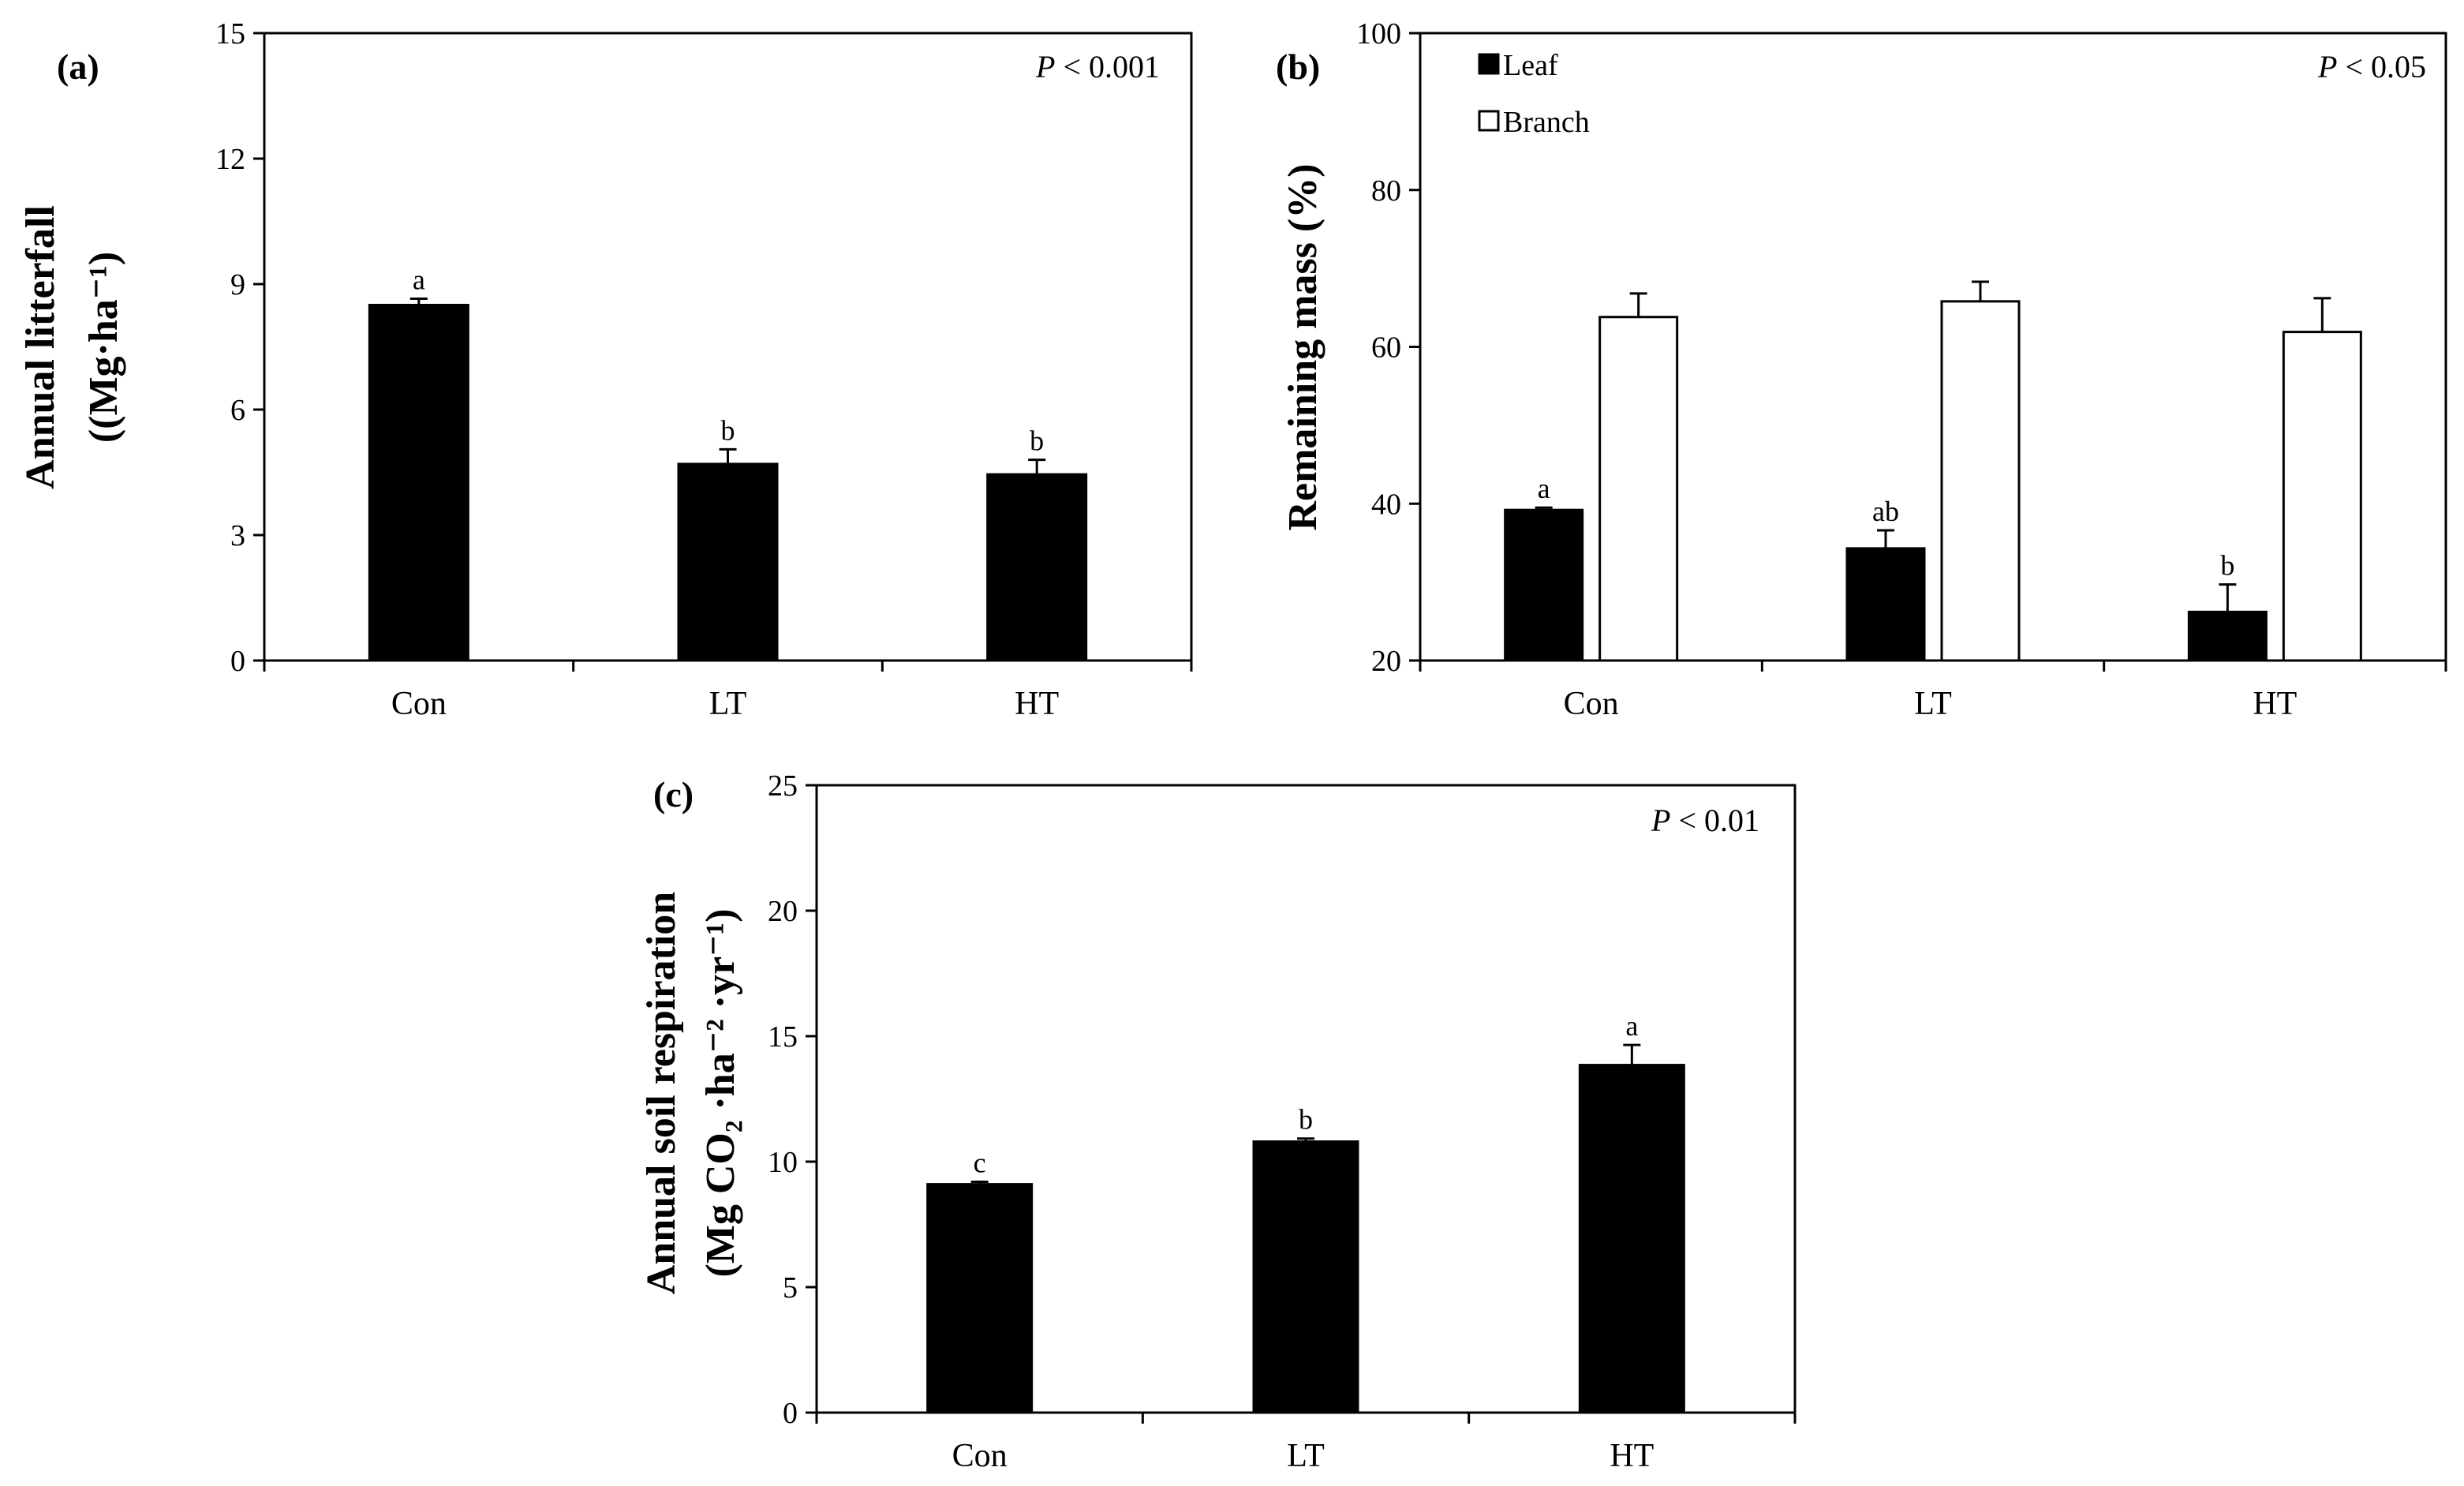 Image resolution: width=2464 pixels, height=1486 pixels. Describe the element at coordinates (783, 786) in the screenshot. I see `y-tick-label: 25` at that location.